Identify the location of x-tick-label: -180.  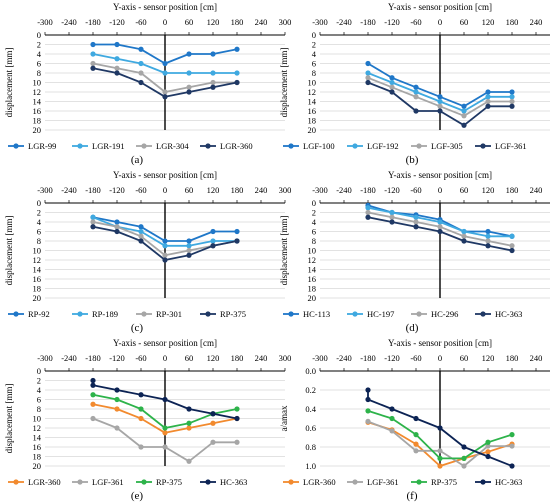
(93, 358).